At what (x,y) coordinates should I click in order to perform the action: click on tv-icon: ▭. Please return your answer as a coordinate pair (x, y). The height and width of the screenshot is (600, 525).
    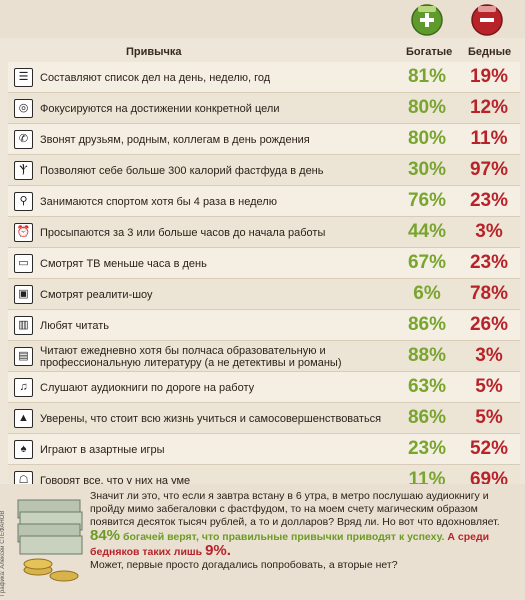
    Looking at the image, I should click on (23, 263).